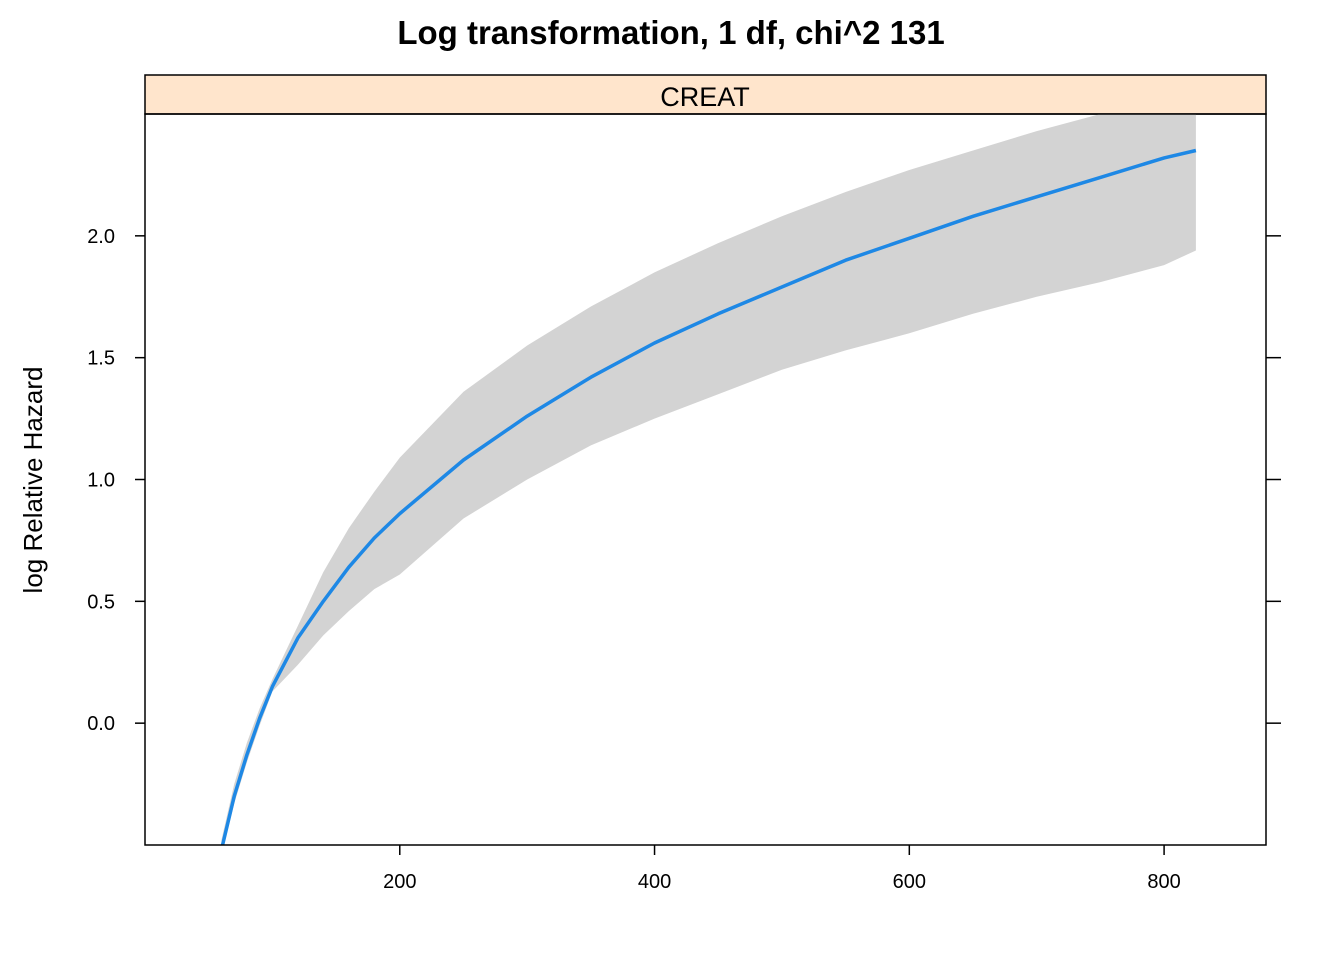 This screenshot has height=960, width=1344. Describe the element at coordinates (101, 237) in the screenshot. I see `y-tick-label: 2.0` at that location.